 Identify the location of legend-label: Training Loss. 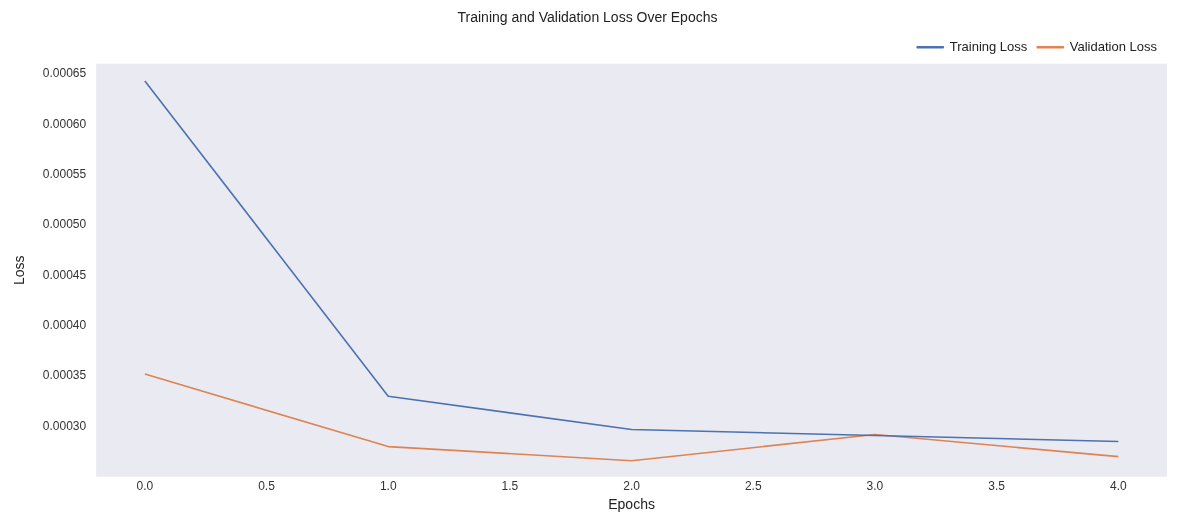
(988, 46).